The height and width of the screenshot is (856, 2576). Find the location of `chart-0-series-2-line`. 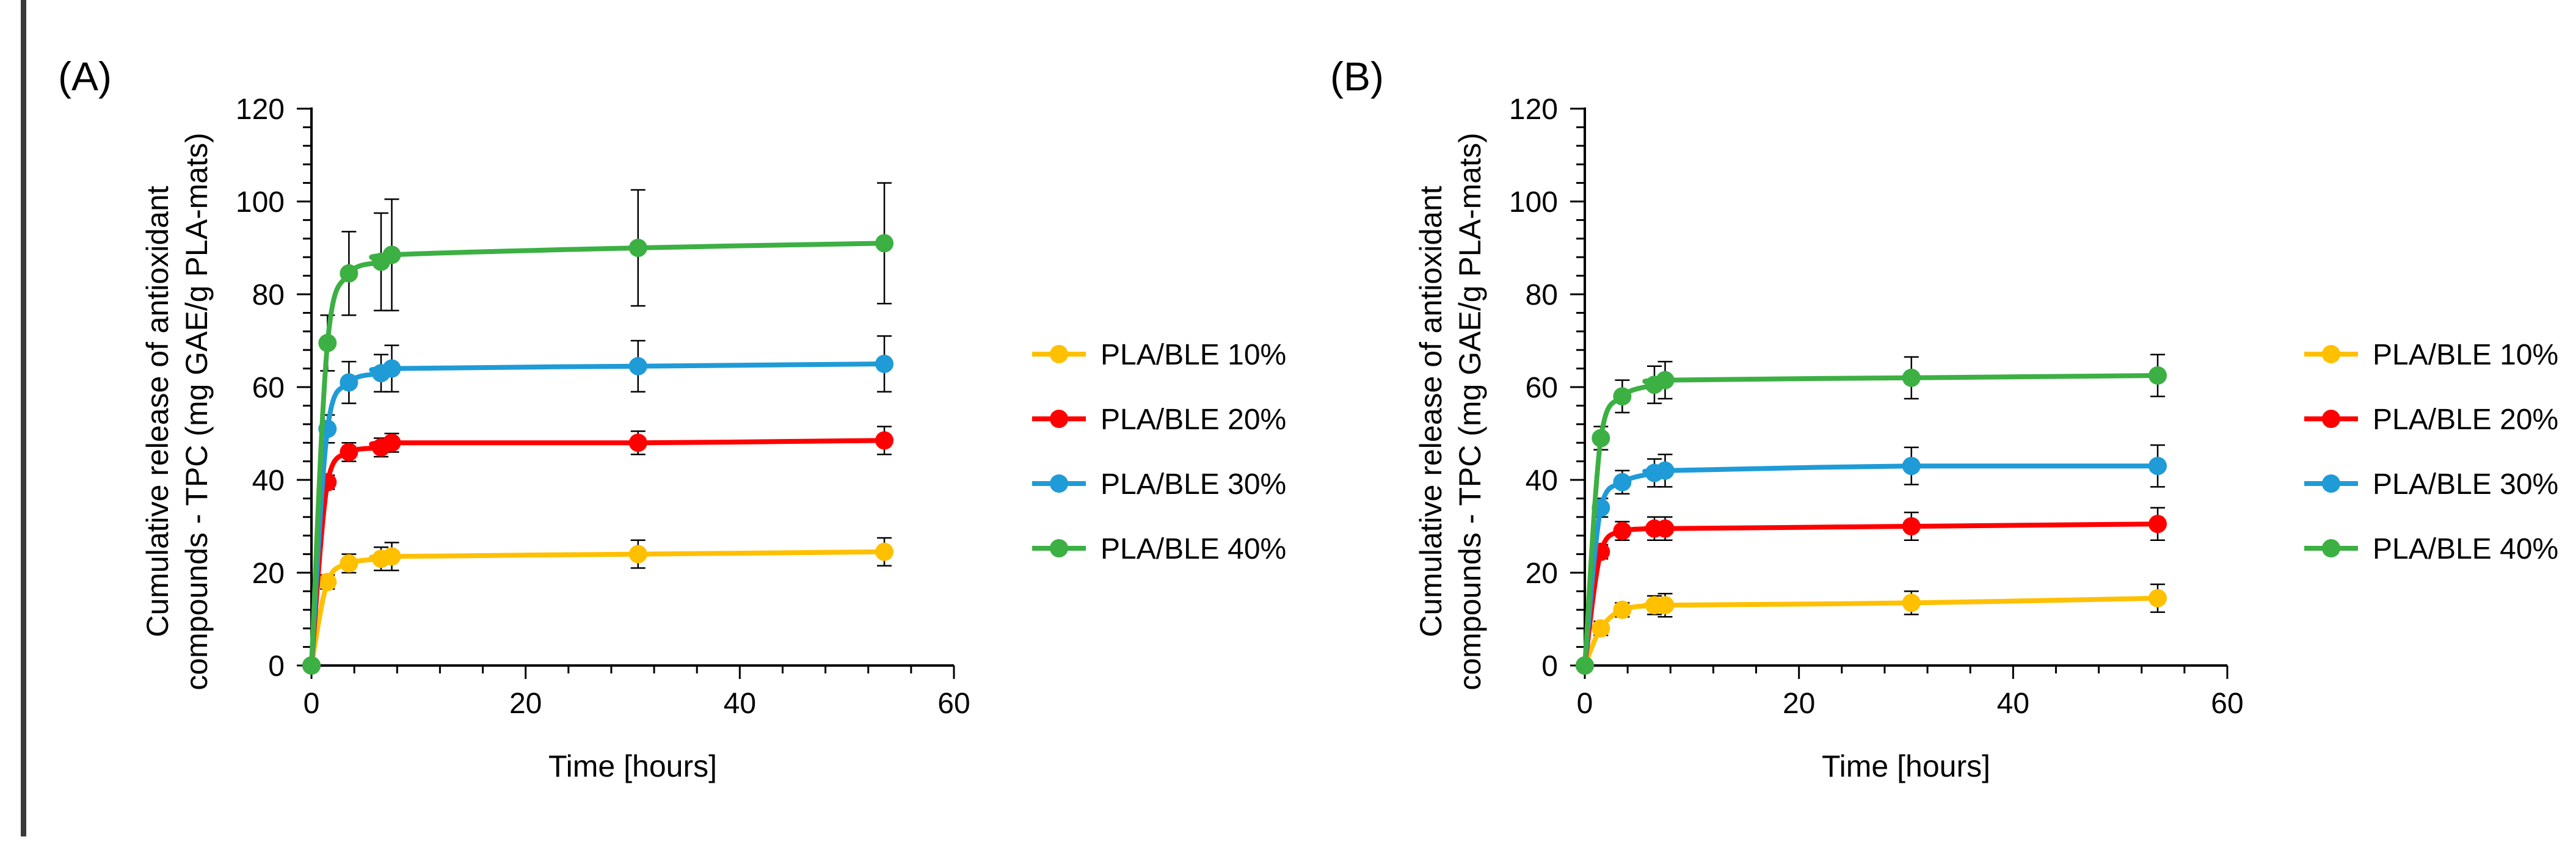

chart-0-series-2-line is located at coordinates (597, 552).